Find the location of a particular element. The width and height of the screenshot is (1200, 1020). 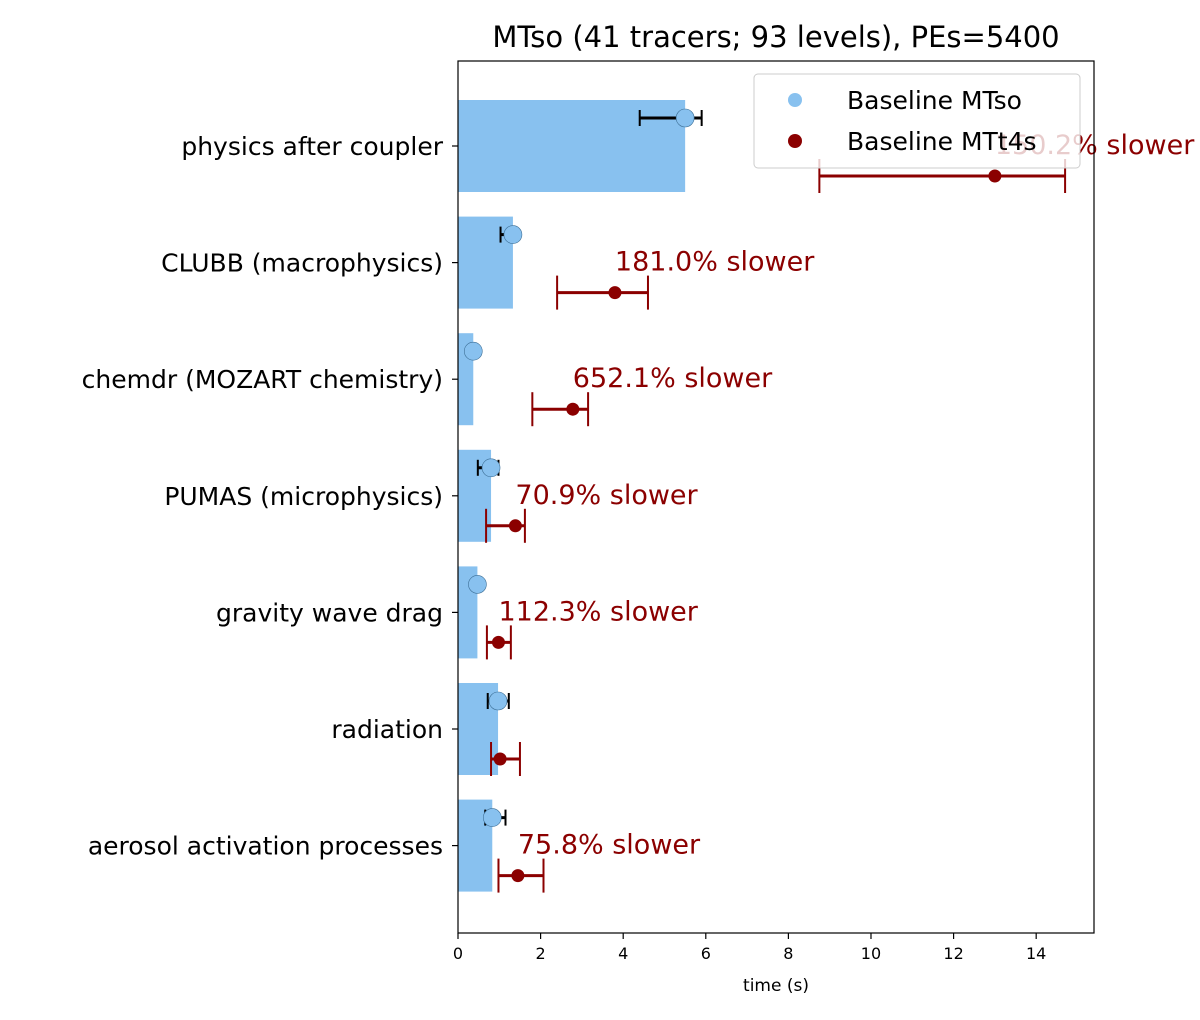

legend: Baseline MTso Baseline MTt4s is located at coordinates (917, 121).